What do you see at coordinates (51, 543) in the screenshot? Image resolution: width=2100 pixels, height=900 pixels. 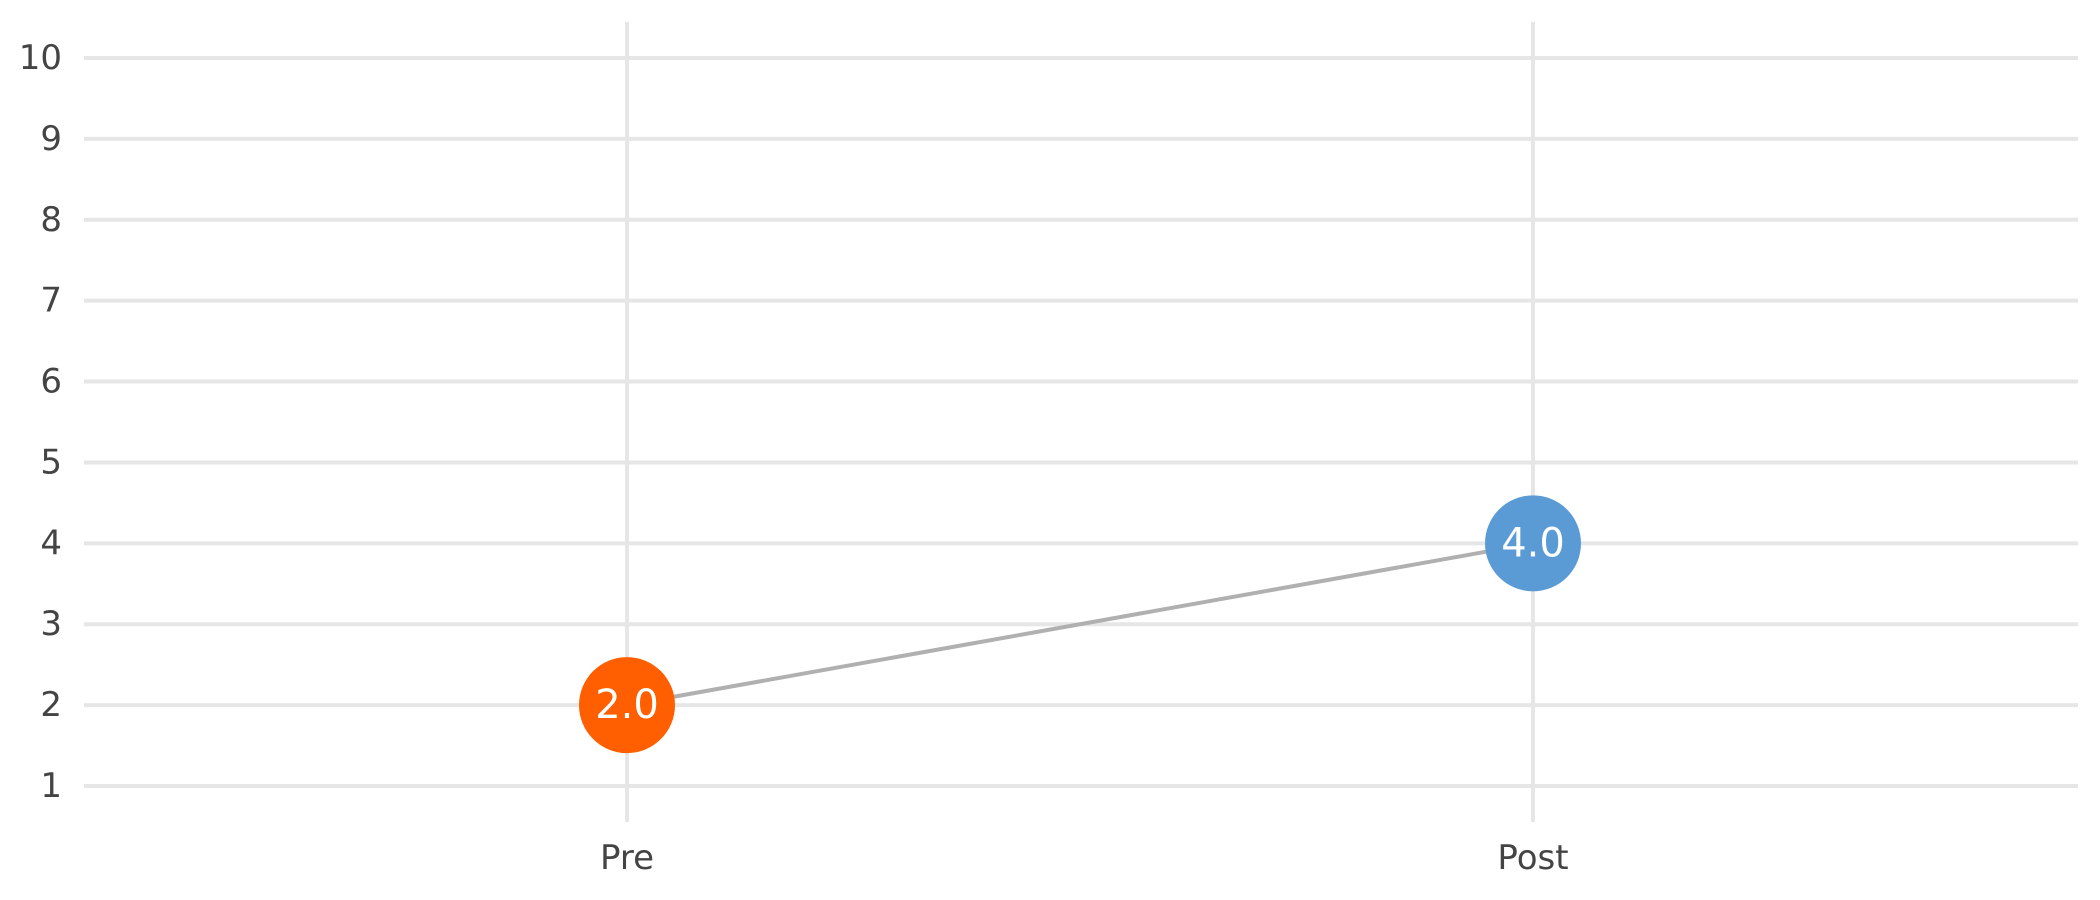 I see `y-tick-label-4: 4` at bounding box center [51, 543].